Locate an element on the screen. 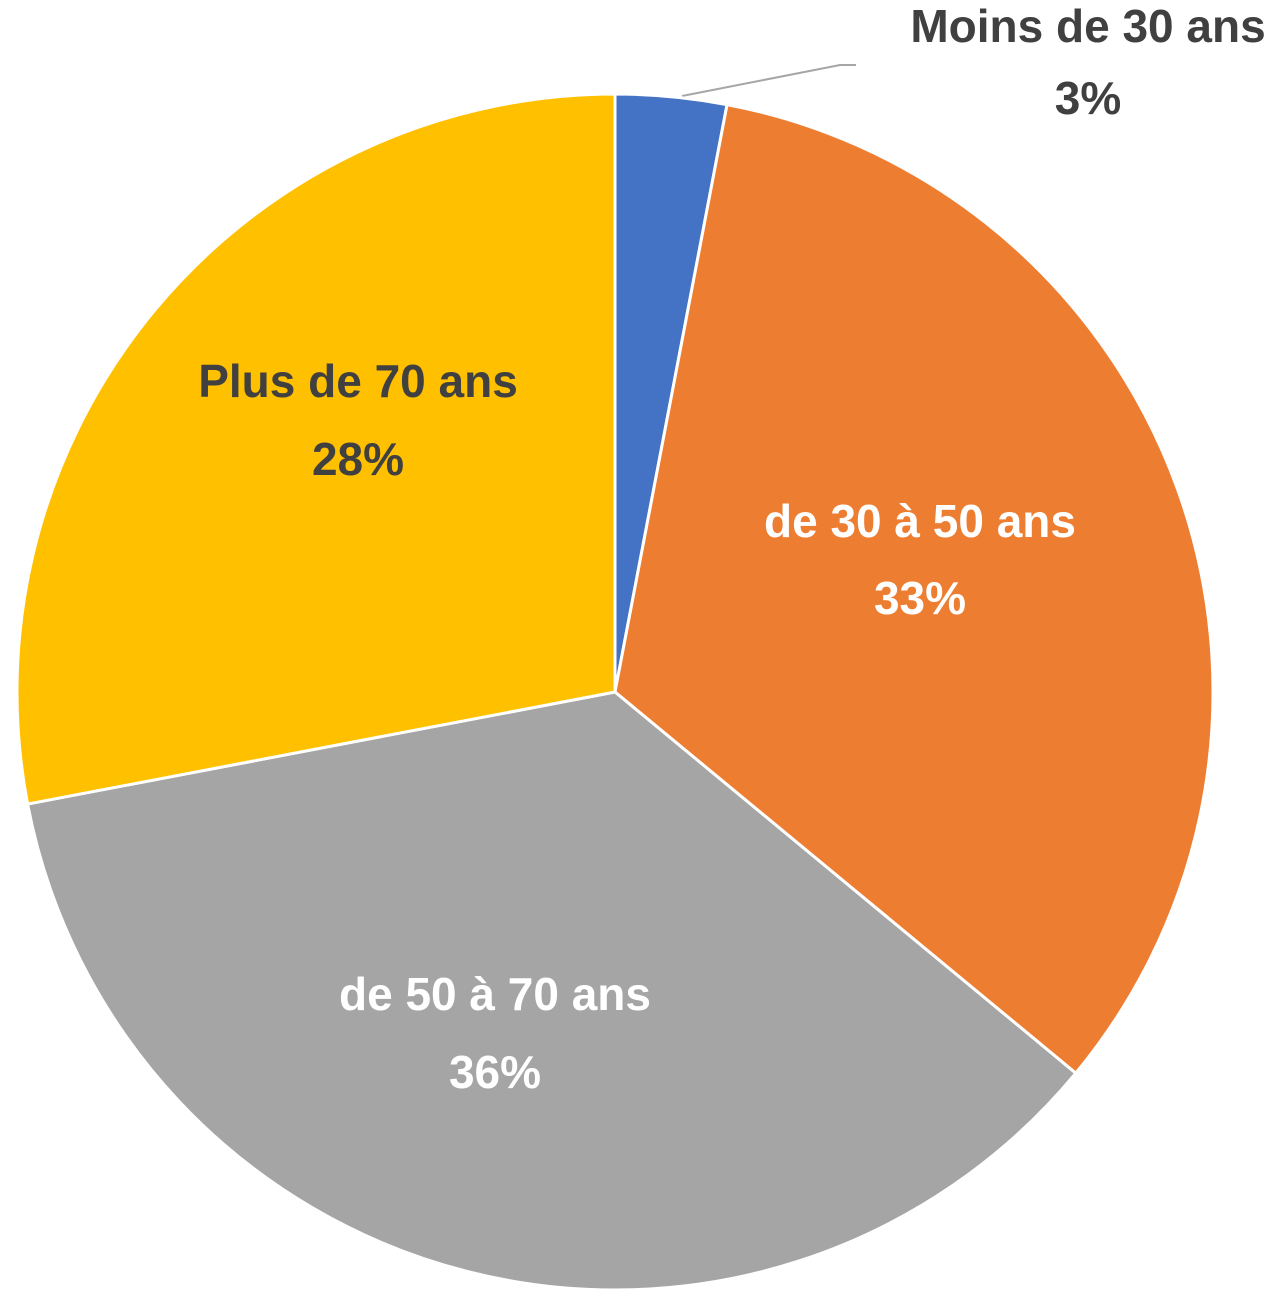 This screenshot has width=1276, height=1289. leader-line is located at coordinates (768, 80).